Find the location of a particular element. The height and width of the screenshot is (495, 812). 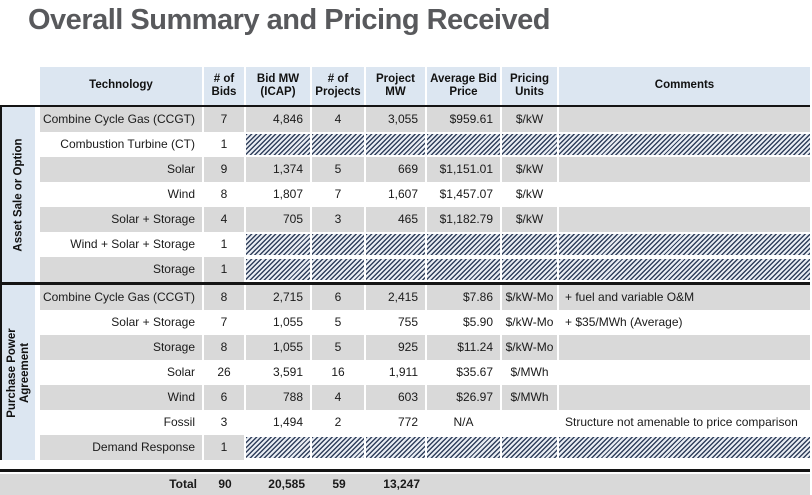

cell-comment: + fuel and variable O&M is located at coordinates (684, 297).